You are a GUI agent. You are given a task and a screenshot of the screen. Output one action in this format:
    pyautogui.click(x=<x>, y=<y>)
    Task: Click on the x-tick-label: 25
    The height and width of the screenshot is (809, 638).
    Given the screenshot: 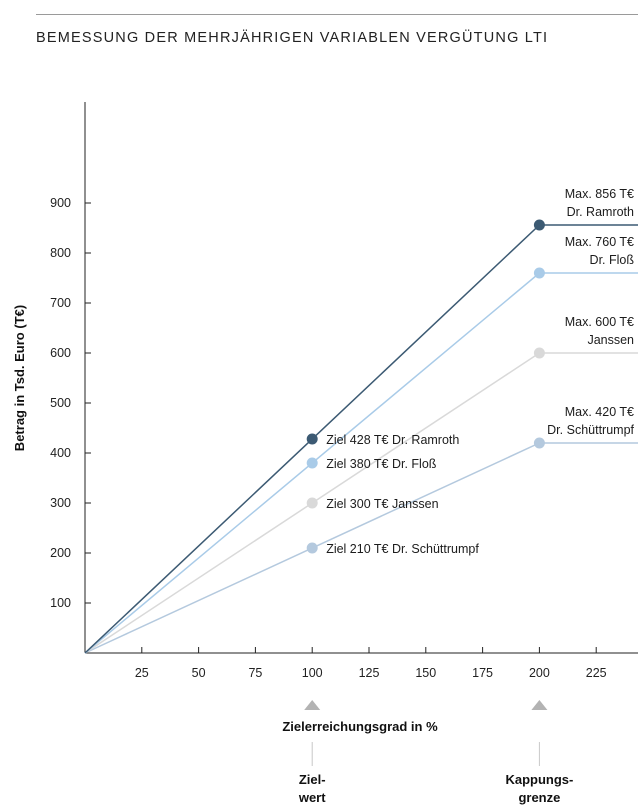 What is the action you would take?
    pyautogui.click(x=142, y=673)
    